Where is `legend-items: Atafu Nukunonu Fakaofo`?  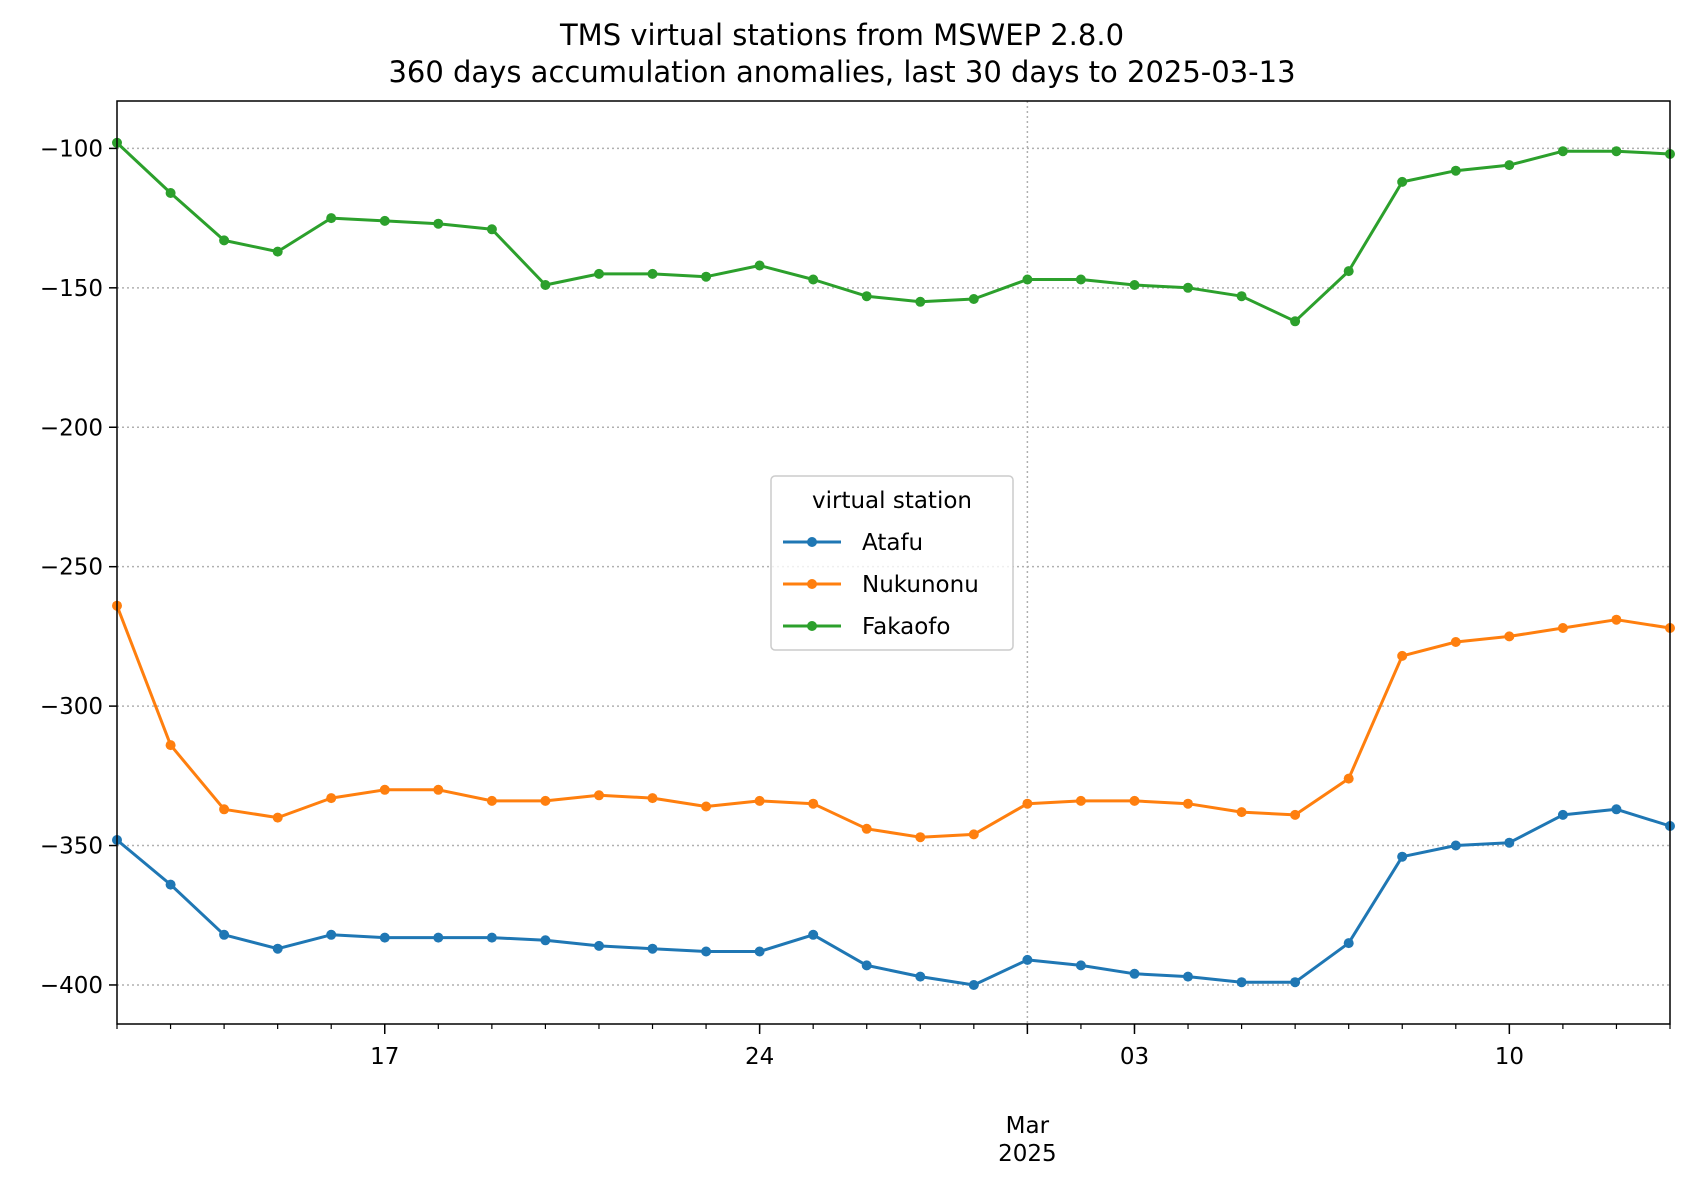
legend-items: Atafu Nukunonu Fakaofo is located at coordinates (881, 585).